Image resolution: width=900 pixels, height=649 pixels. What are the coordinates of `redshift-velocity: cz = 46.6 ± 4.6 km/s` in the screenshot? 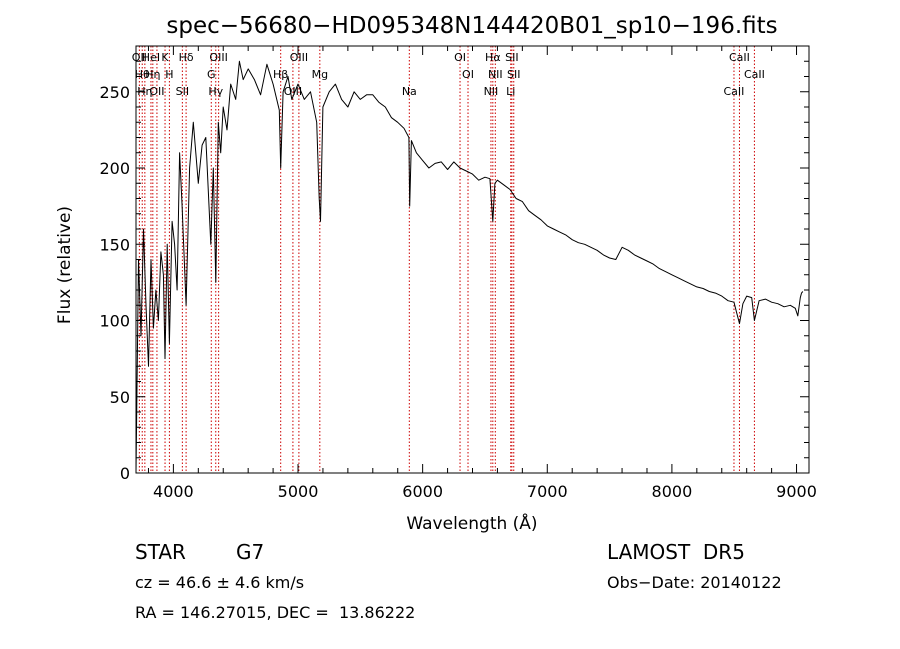 It's located at (220, 582).